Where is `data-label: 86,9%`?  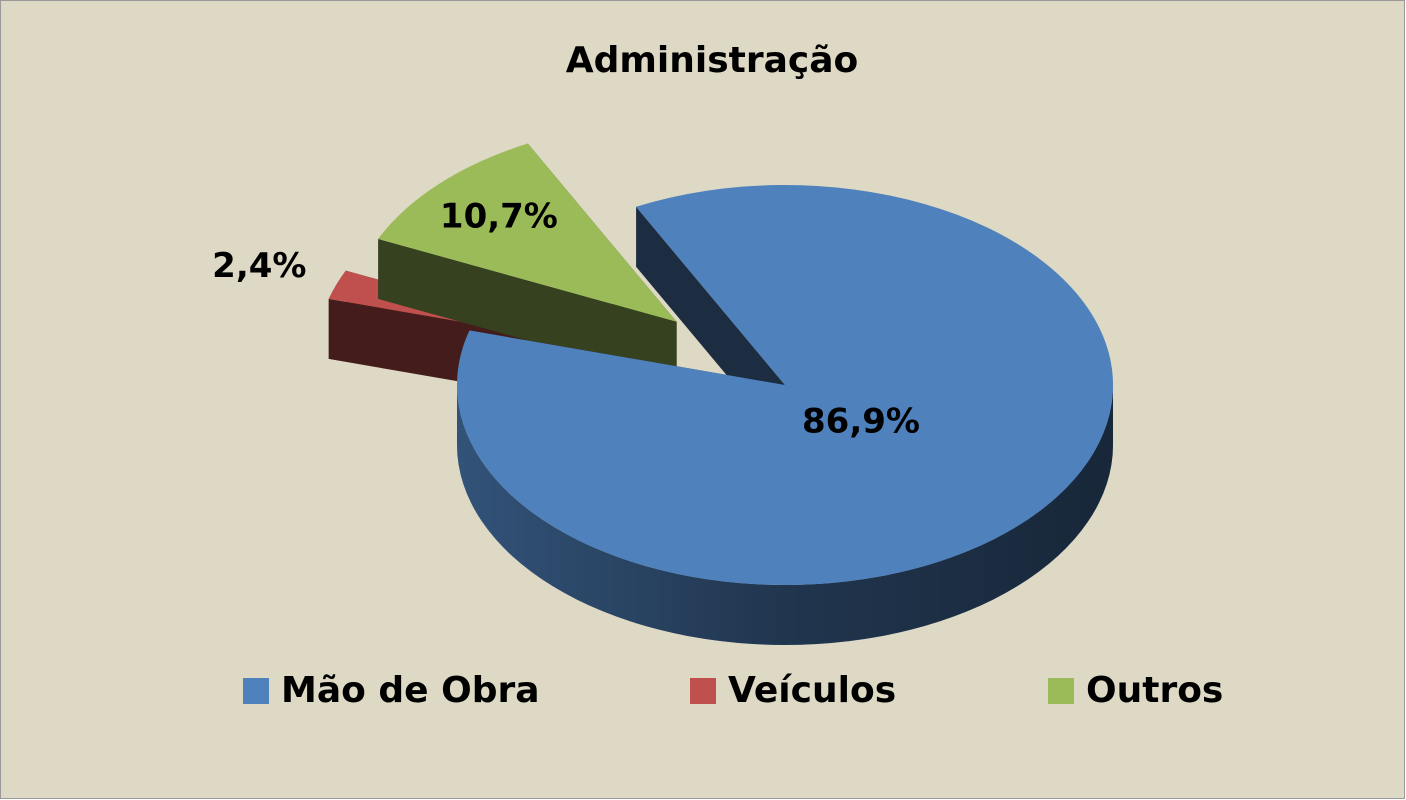
data-label: 86,9% is located at coordinates (861, 422).